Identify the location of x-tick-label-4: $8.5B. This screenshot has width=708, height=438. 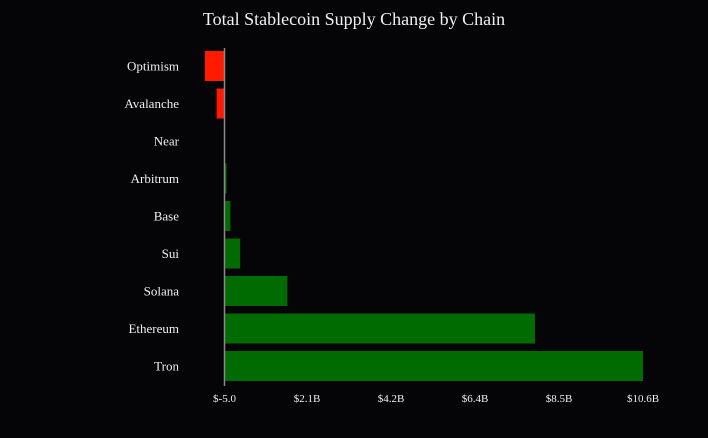
(559, 399).